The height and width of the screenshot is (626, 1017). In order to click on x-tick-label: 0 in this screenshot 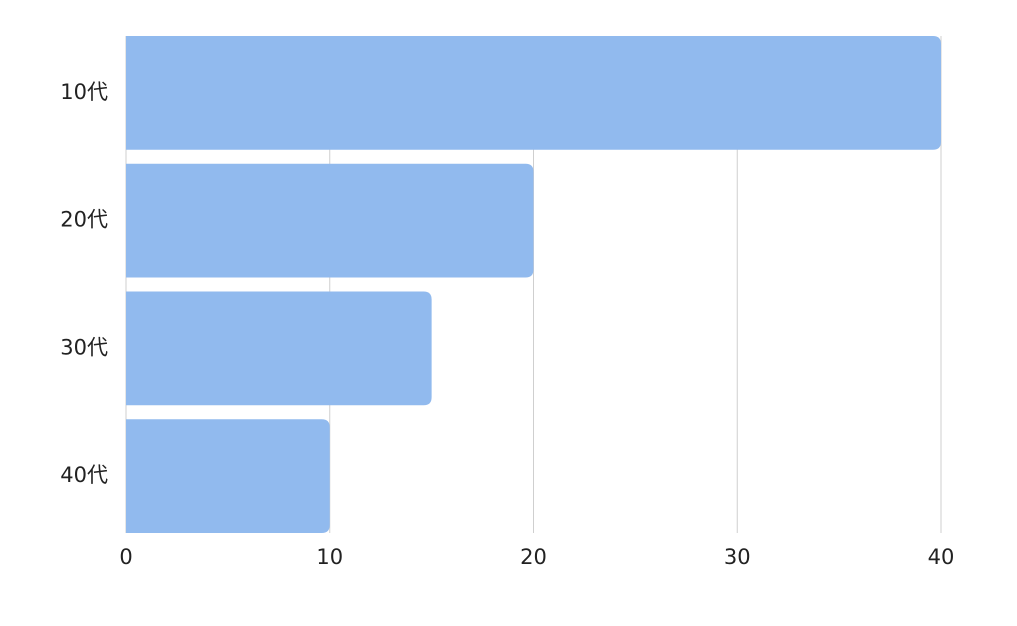, I will do `click(125, 557)`.